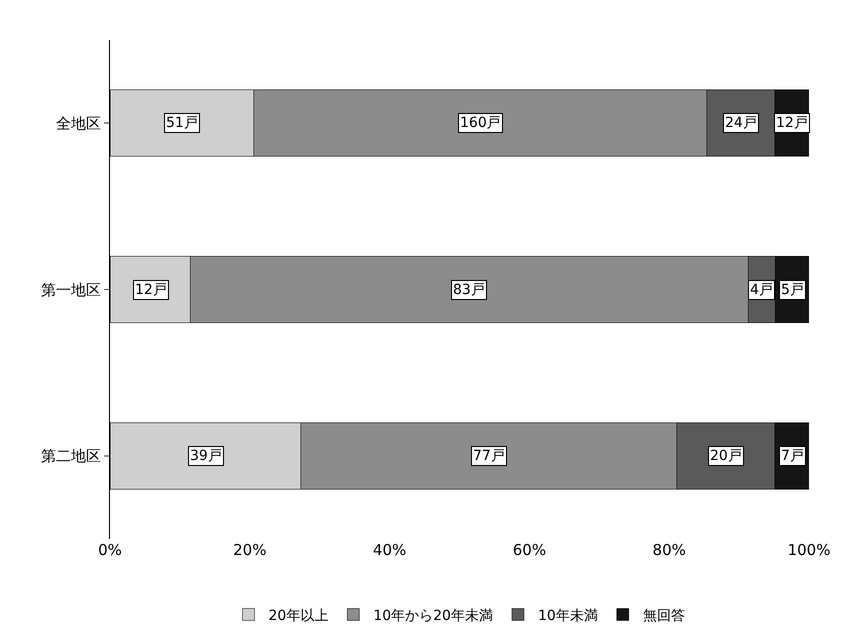  I want to click on legend-label: 20年以上, so click(298, 616).